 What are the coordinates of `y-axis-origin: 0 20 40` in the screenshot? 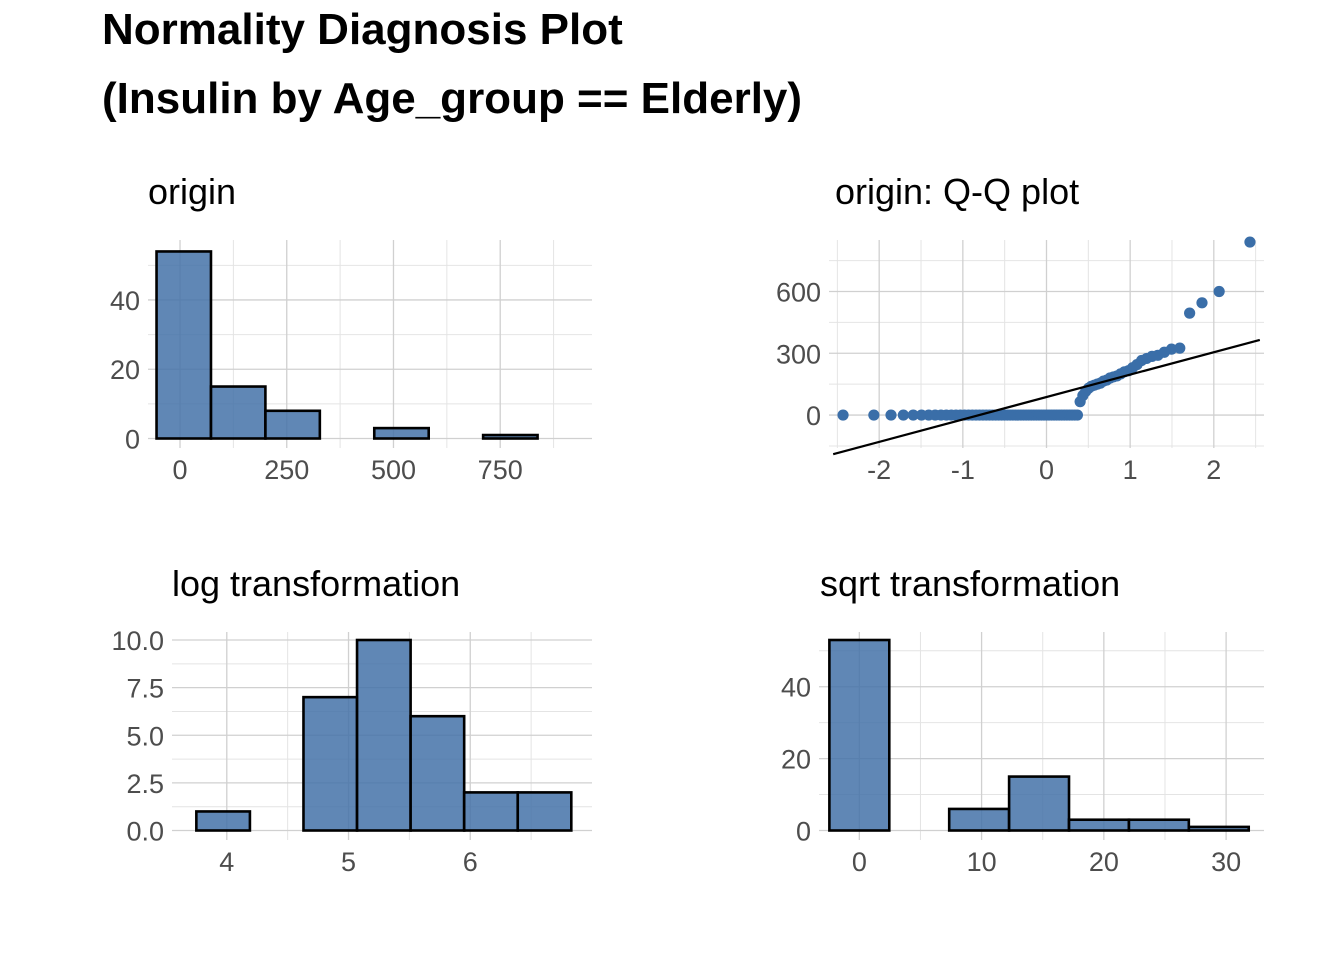 It's located at (125, 370).